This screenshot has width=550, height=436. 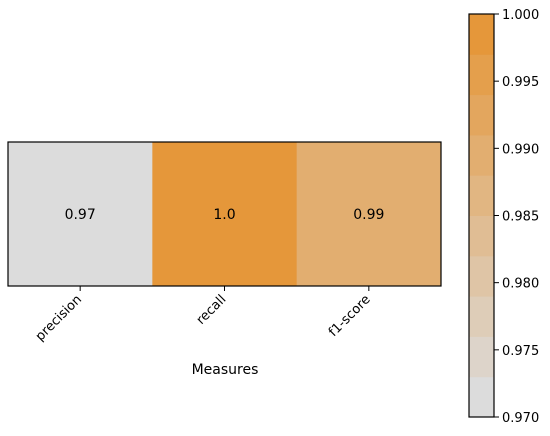 I want to click on heatmap-cell-f1-score, so click(x=369, y=214).